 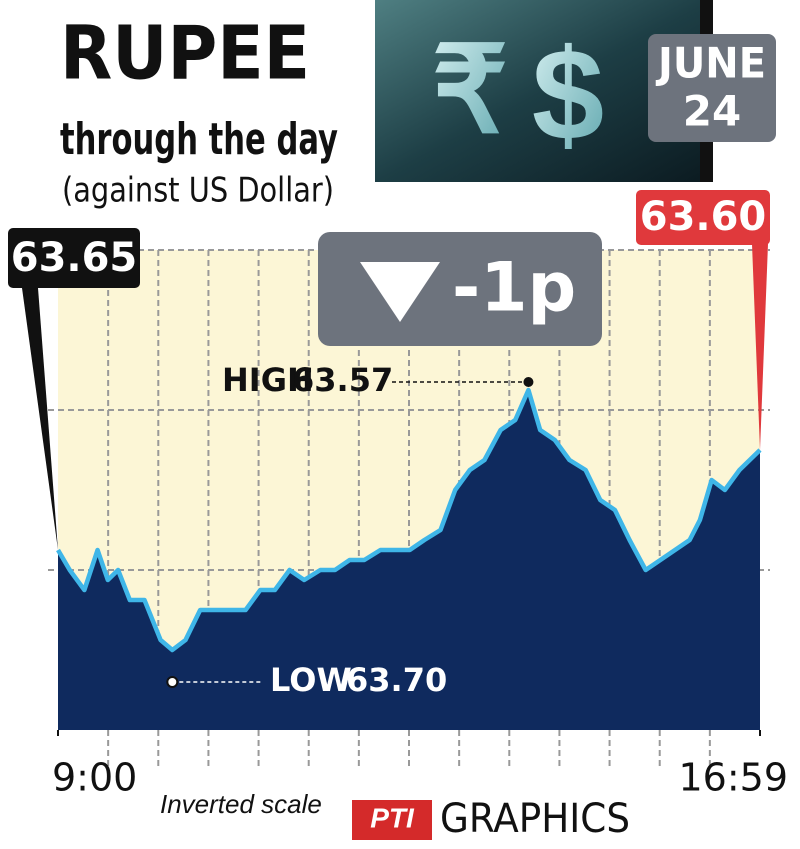 What do you see at coordinates (185, 54) in the screenshot?
I see `title: RUPEE` at bounding box center [185, 54].